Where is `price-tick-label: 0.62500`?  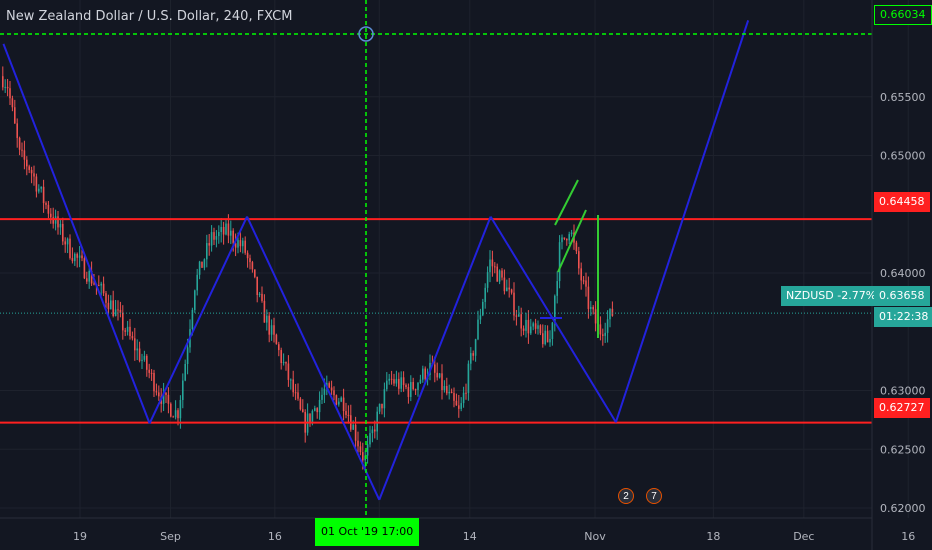 price-tick-label: 0.62500 is located at coordinates (903, 449).